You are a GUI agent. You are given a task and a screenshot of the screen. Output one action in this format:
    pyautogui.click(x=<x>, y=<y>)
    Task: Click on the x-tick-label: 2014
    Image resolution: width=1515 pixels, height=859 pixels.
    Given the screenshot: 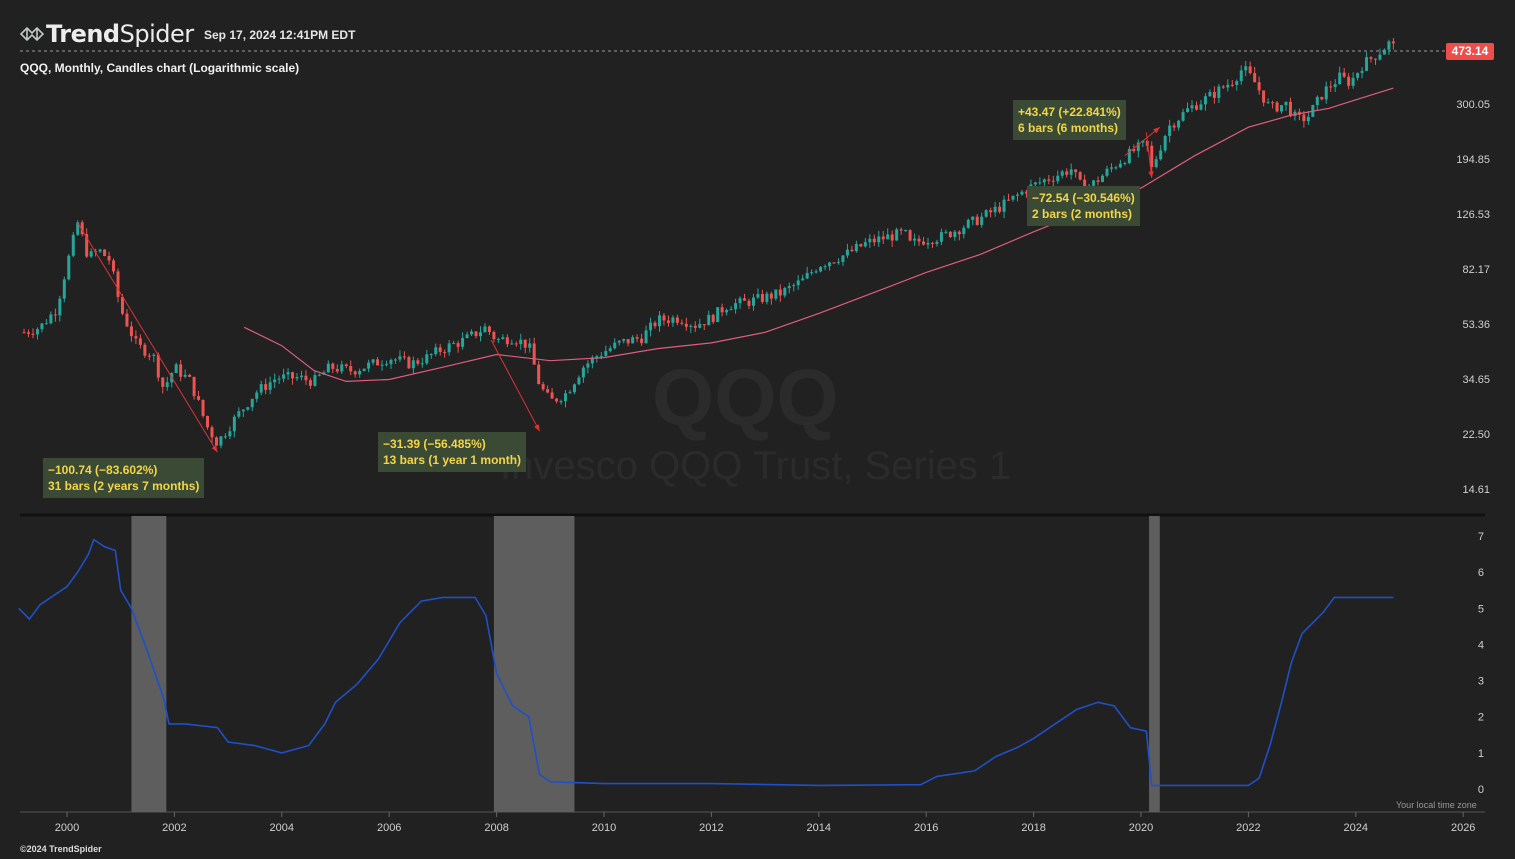 What is the action you would take?
    pyautogui.click(x=819, y=828)
    